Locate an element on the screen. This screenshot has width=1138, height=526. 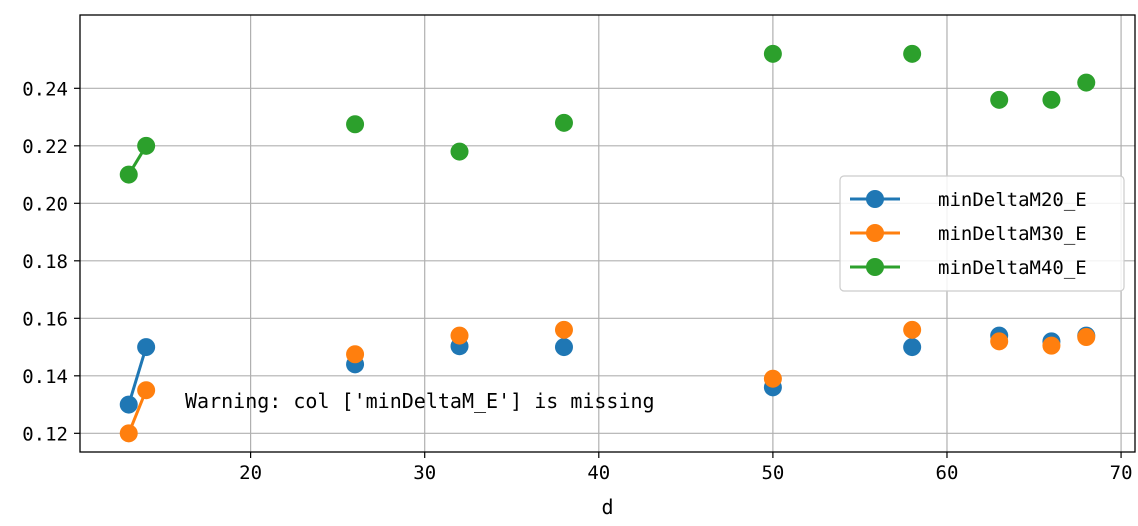
x-axis-ticks: 20 30 40 50 60 70 is located at coordinates (686, 468).